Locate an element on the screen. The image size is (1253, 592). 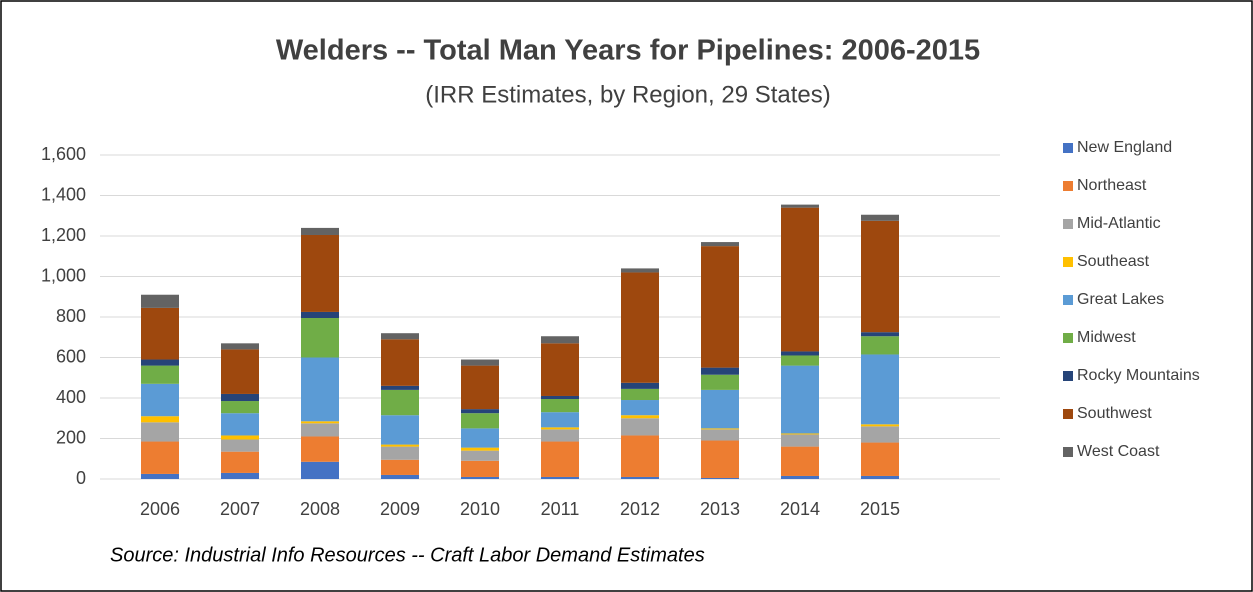
x-tick-label: 2013 is located at coordinates (720, 509).